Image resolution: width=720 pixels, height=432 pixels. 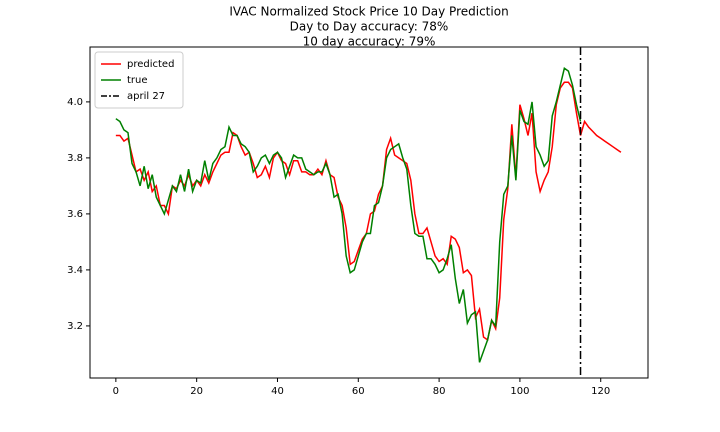 What do you see at coordinates (196, 391) in the screenshot?
I see `x-tick-label: 20` at bounding box center [196, 391].